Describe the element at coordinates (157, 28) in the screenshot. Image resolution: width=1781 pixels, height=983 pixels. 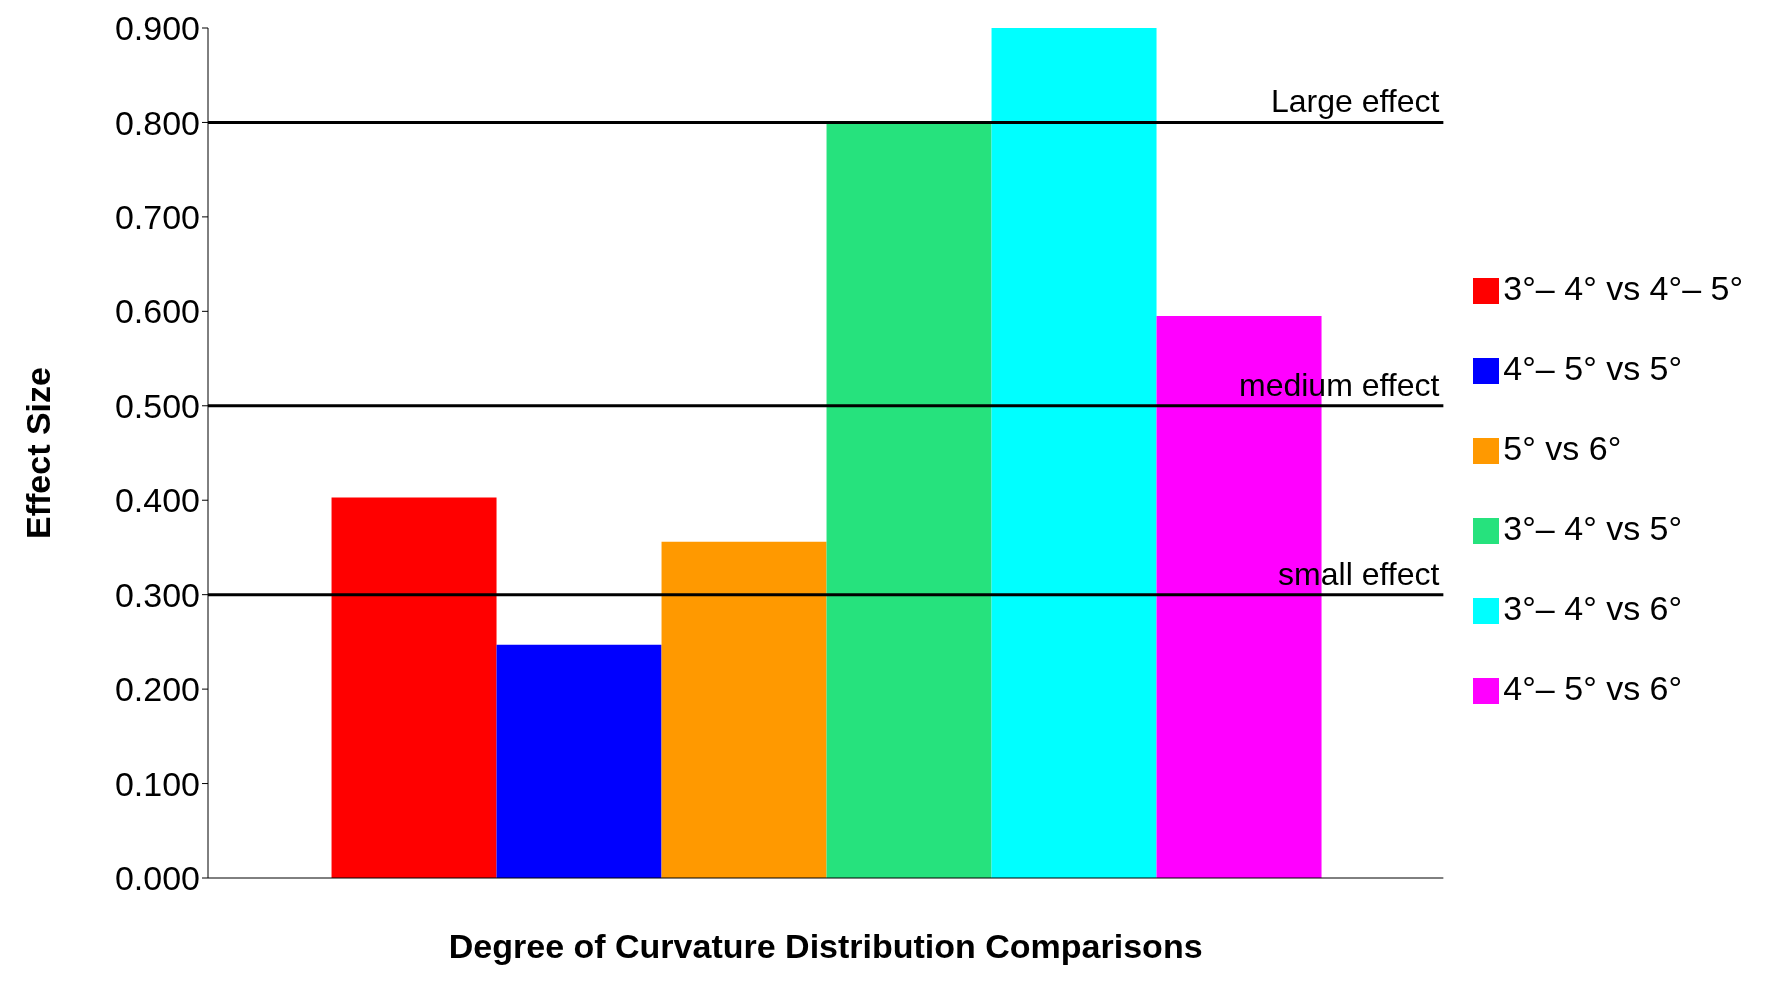
I see `y-tick-label: 0.900` at that location.